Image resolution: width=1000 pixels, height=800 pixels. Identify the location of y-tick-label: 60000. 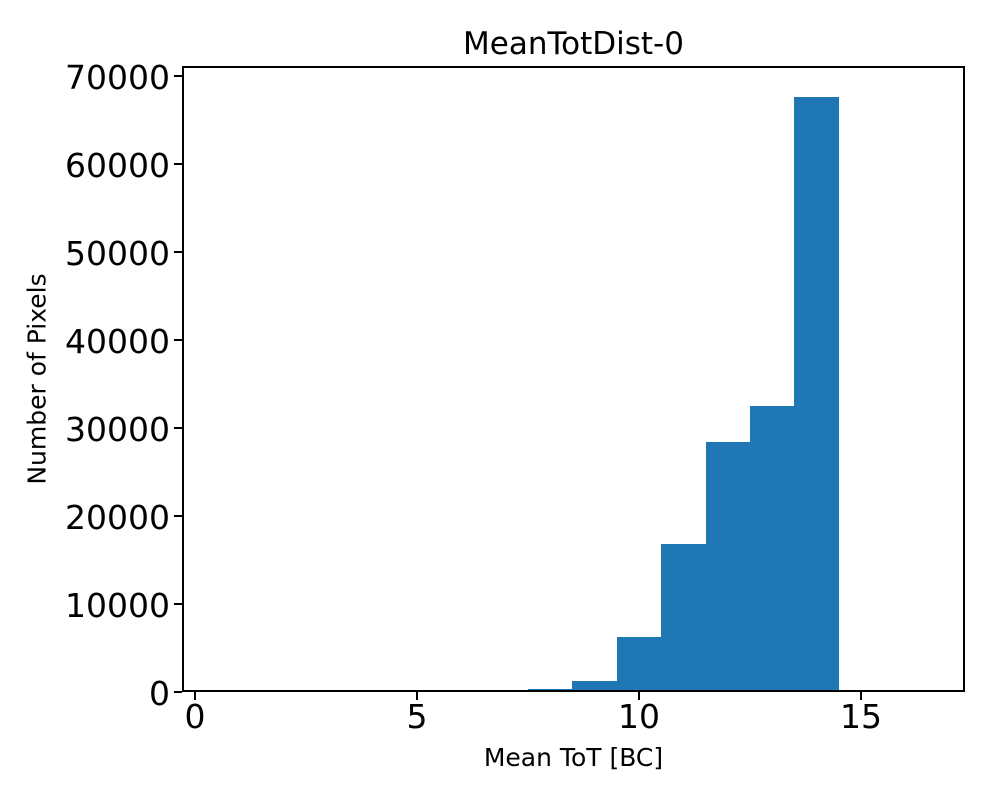
(117, 165).